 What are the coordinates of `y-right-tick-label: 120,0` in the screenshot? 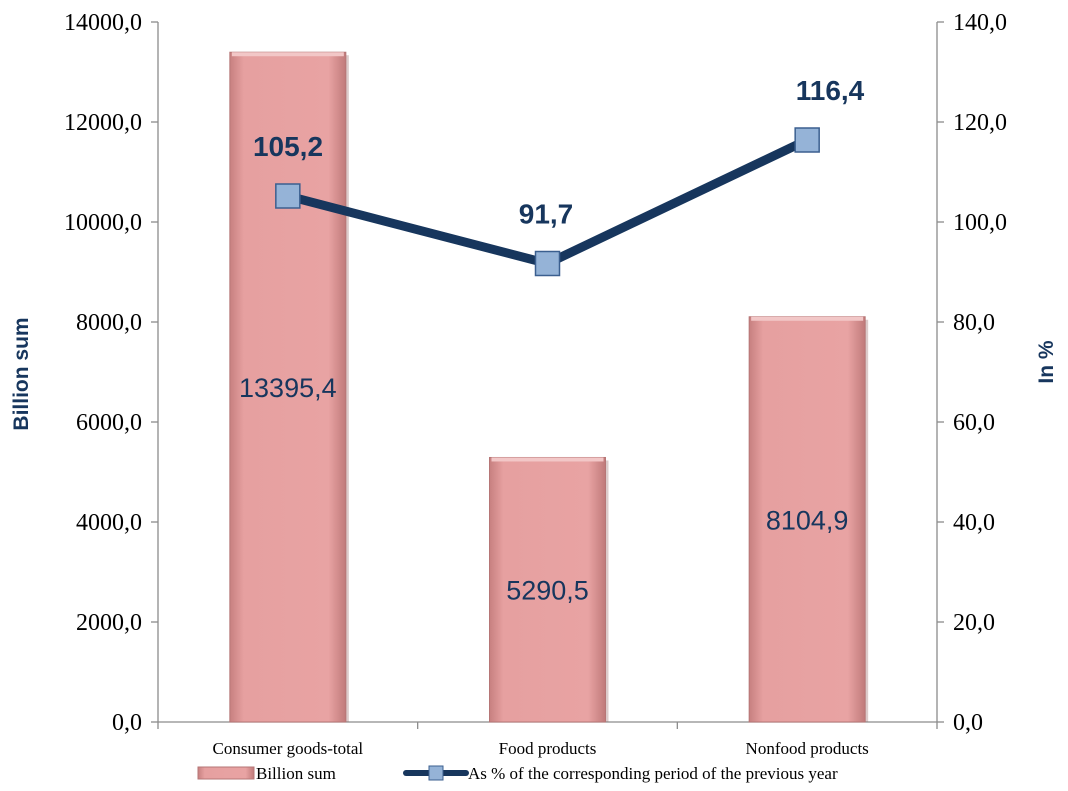 It's located at (980, 123).